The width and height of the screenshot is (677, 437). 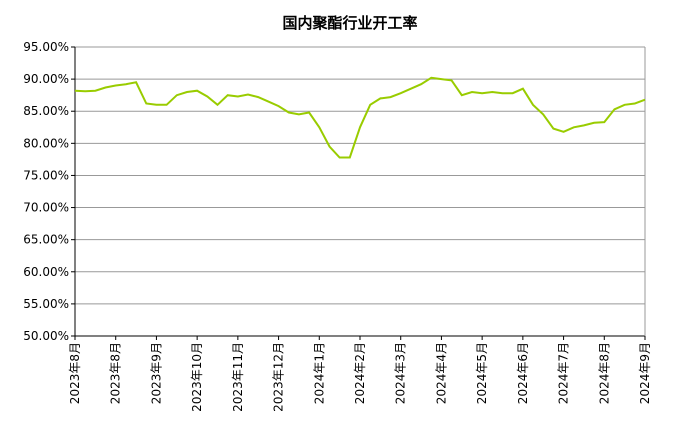 What do you see at coordinates (197, 377) in the screenshot?
I see `x-tick-label: 2023年10月` at bounding box center [197, 377].